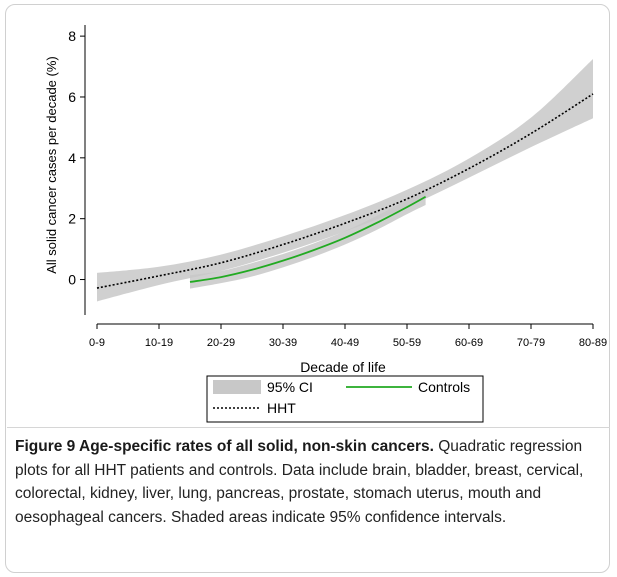 This screenshot has height=577, width=617. I want to click on x-tick-label: 0-9, so click(97, 343).